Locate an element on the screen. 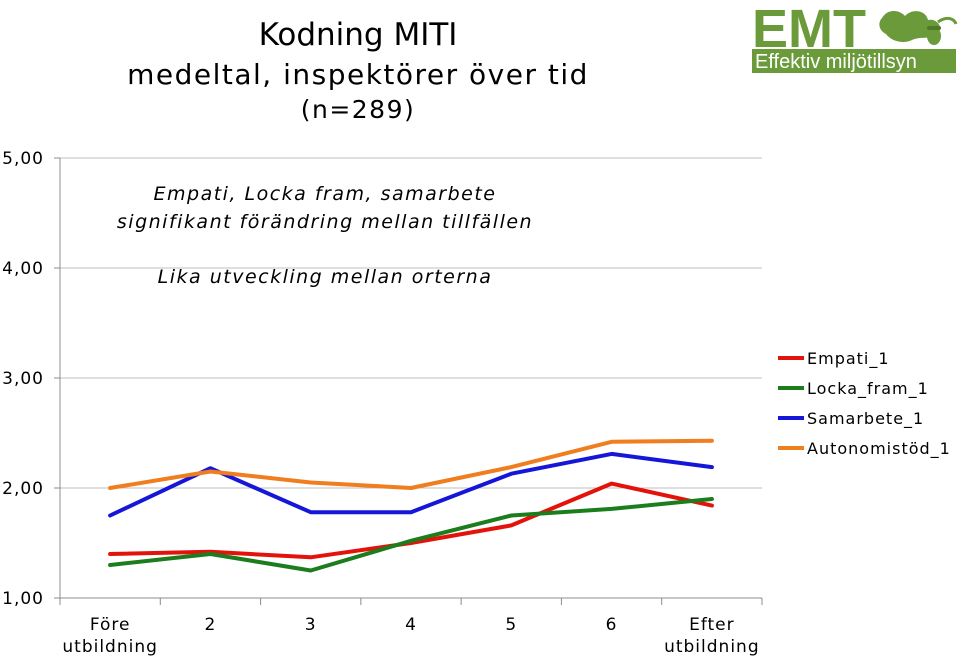 This screenshot has height=658, width=960. x-tick-label: 6 is located at coordinates (612, 625).